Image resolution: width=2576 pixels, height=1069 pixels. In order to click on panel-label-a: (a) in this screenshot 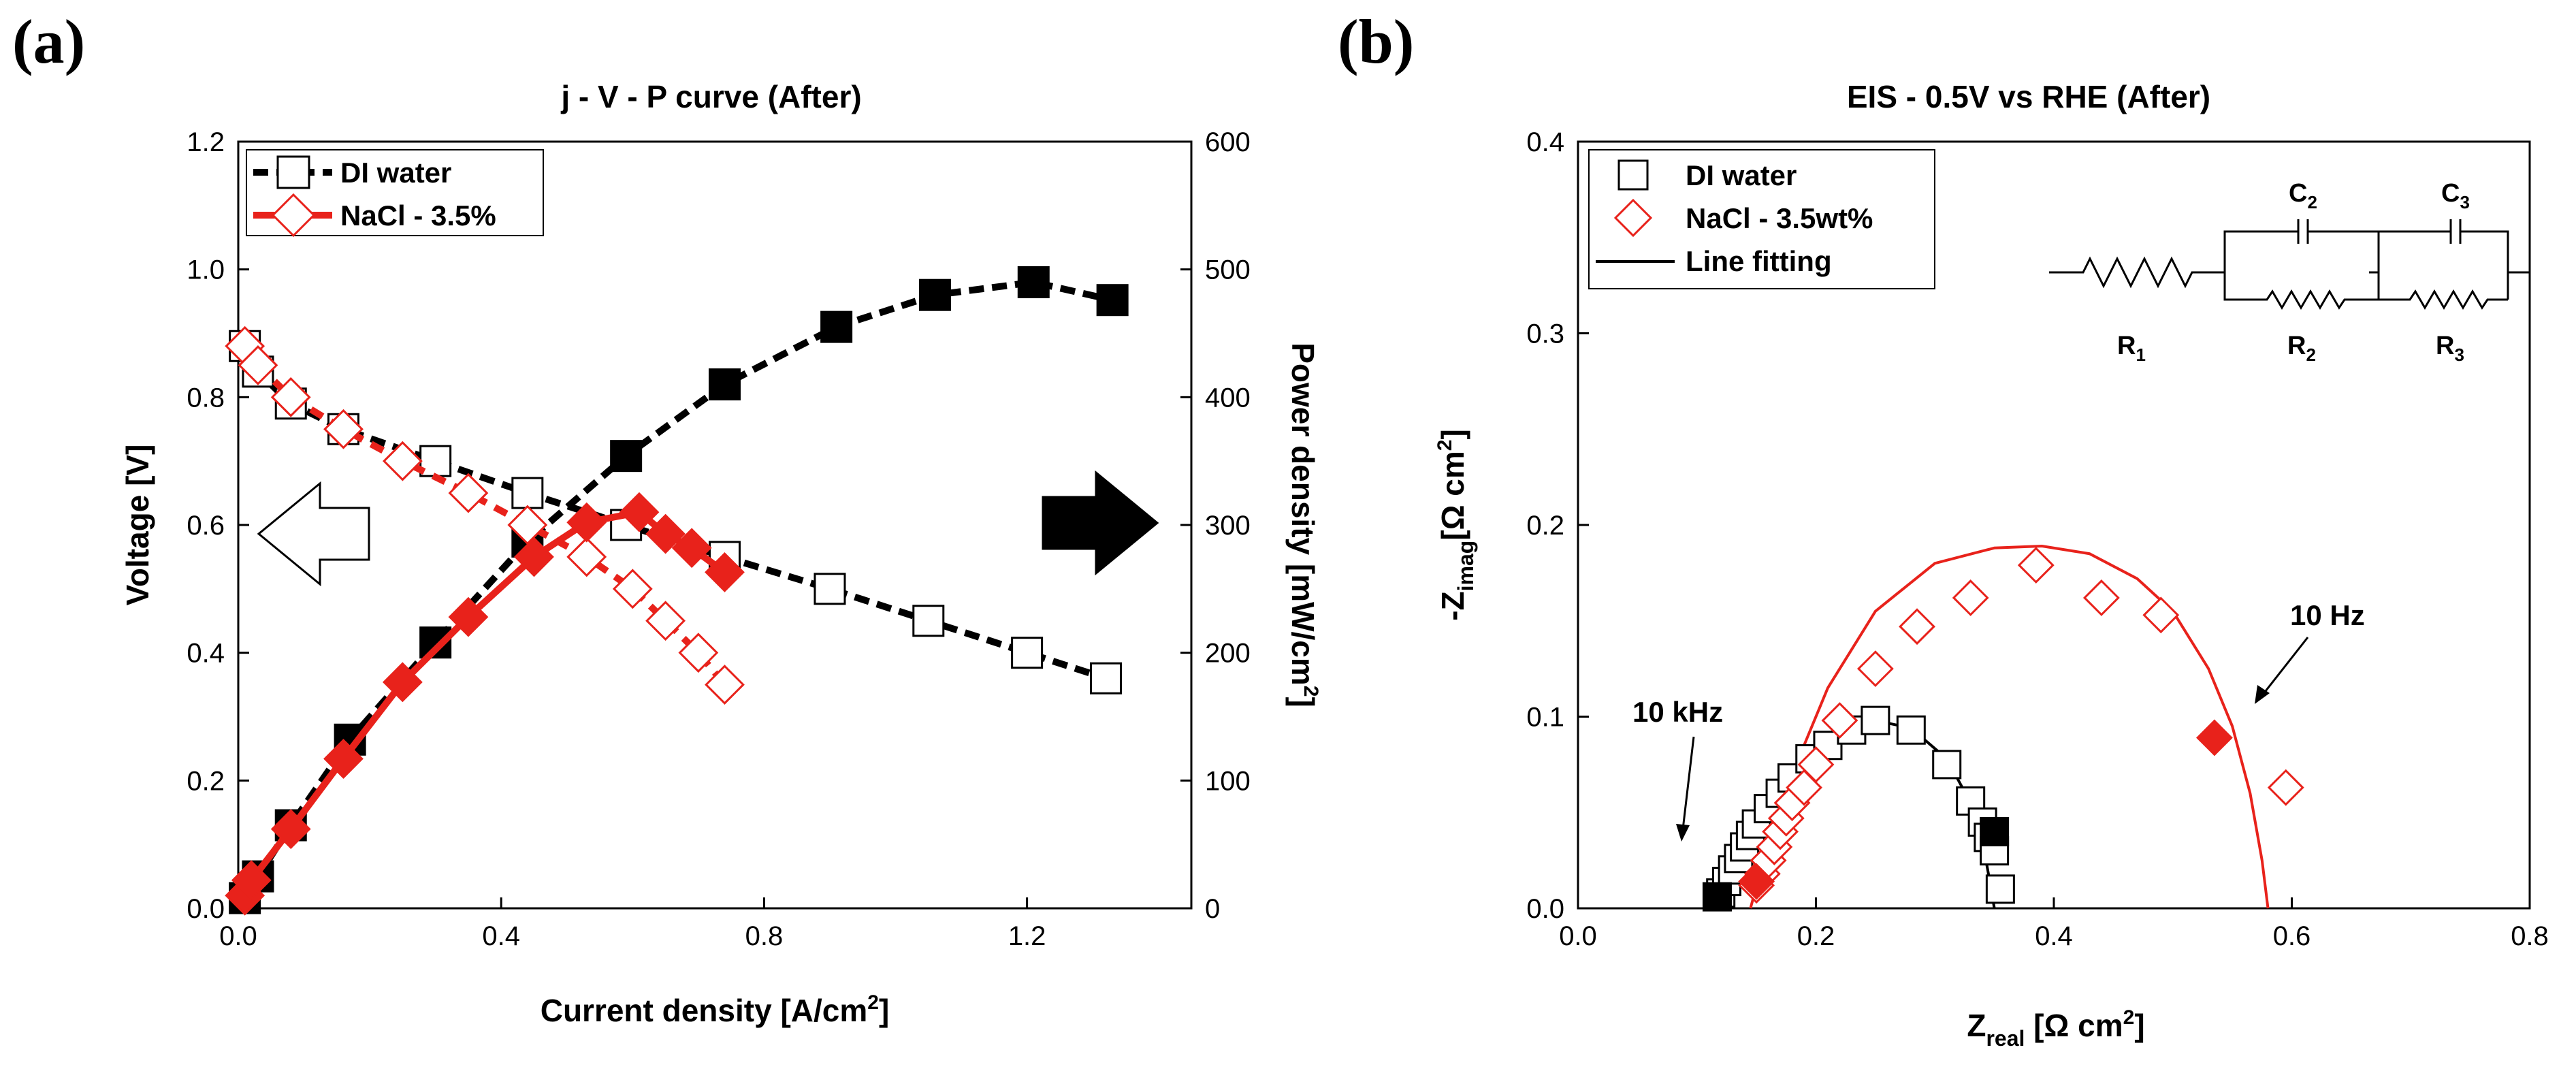, I will do `click(48, 41)`.